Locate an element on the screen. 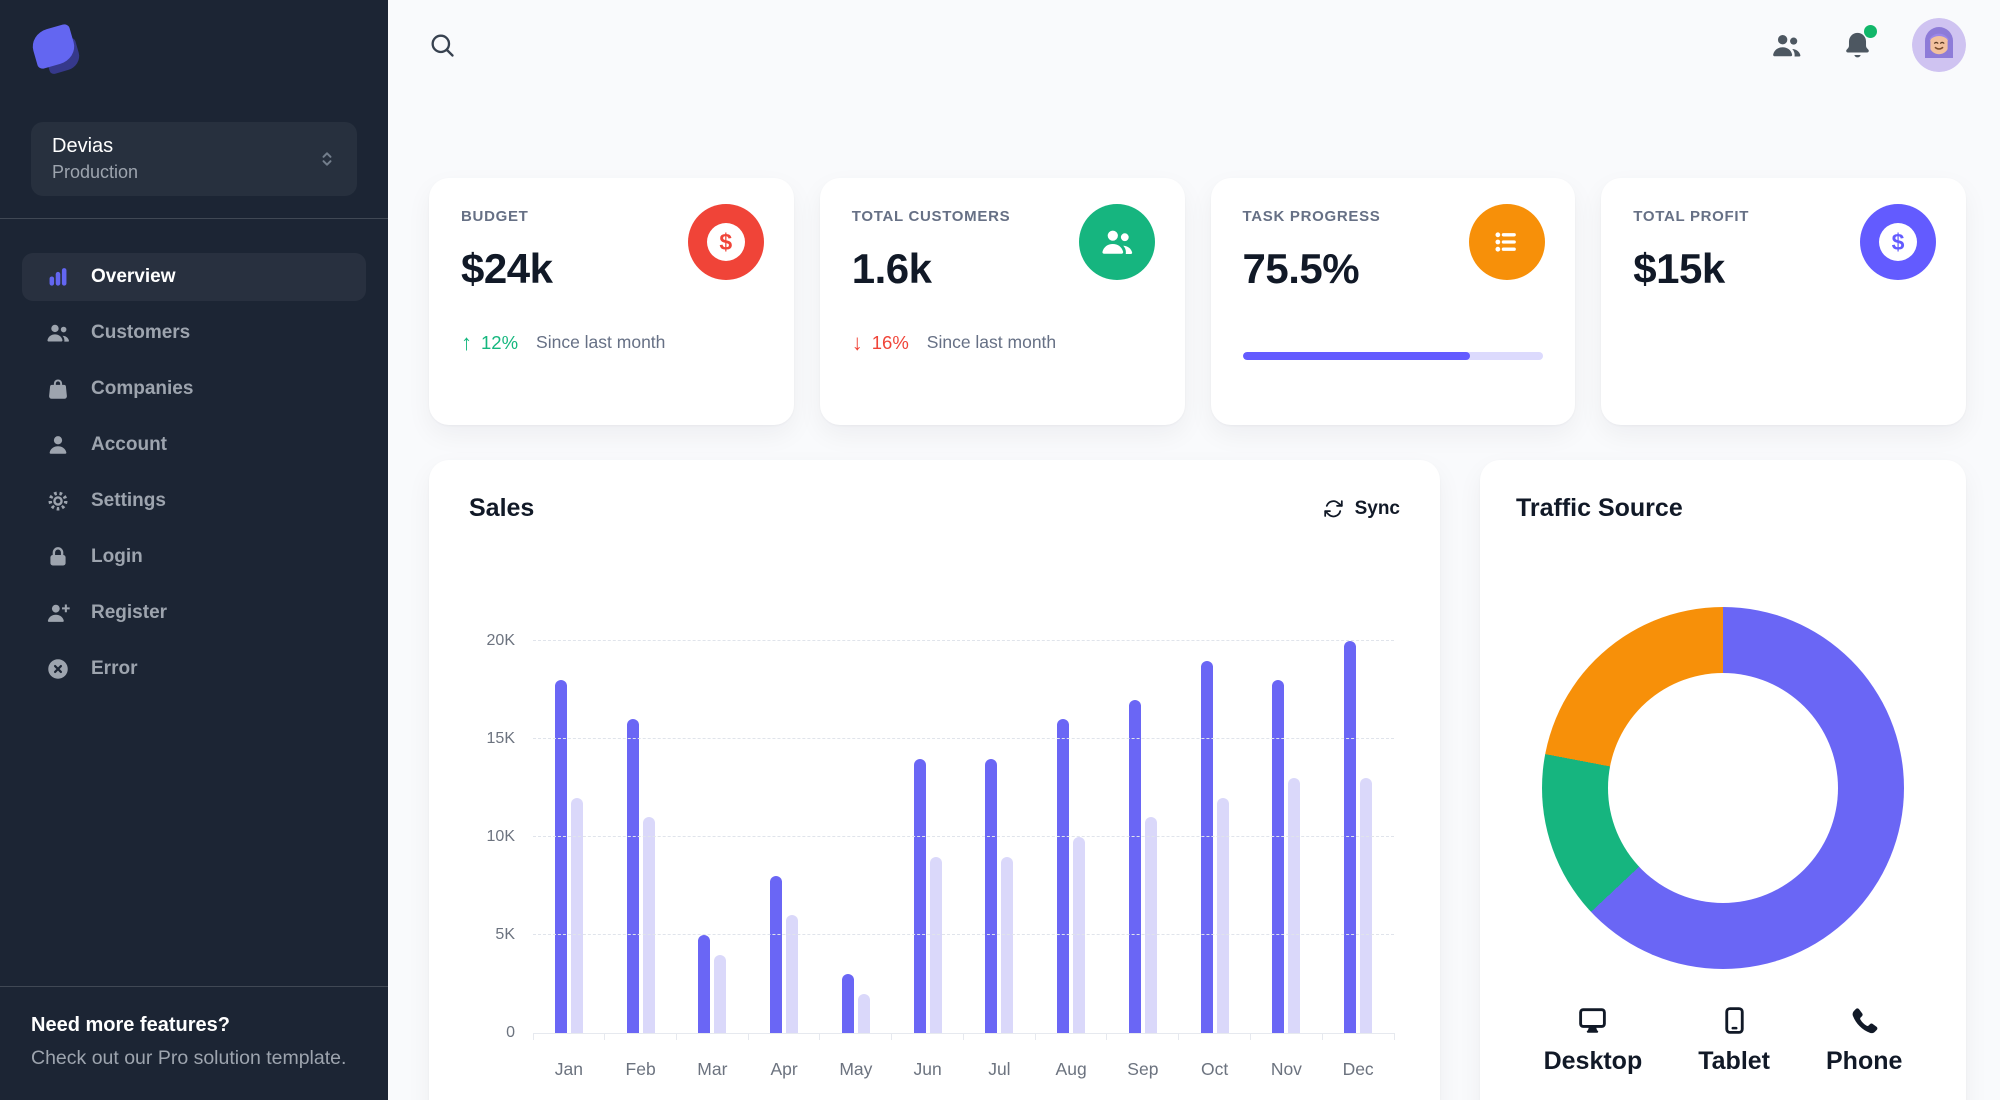 Image resolution: width=2000 pixels, height=1100 pixels. bar-group-oct is located at coordinates (1215, 837).